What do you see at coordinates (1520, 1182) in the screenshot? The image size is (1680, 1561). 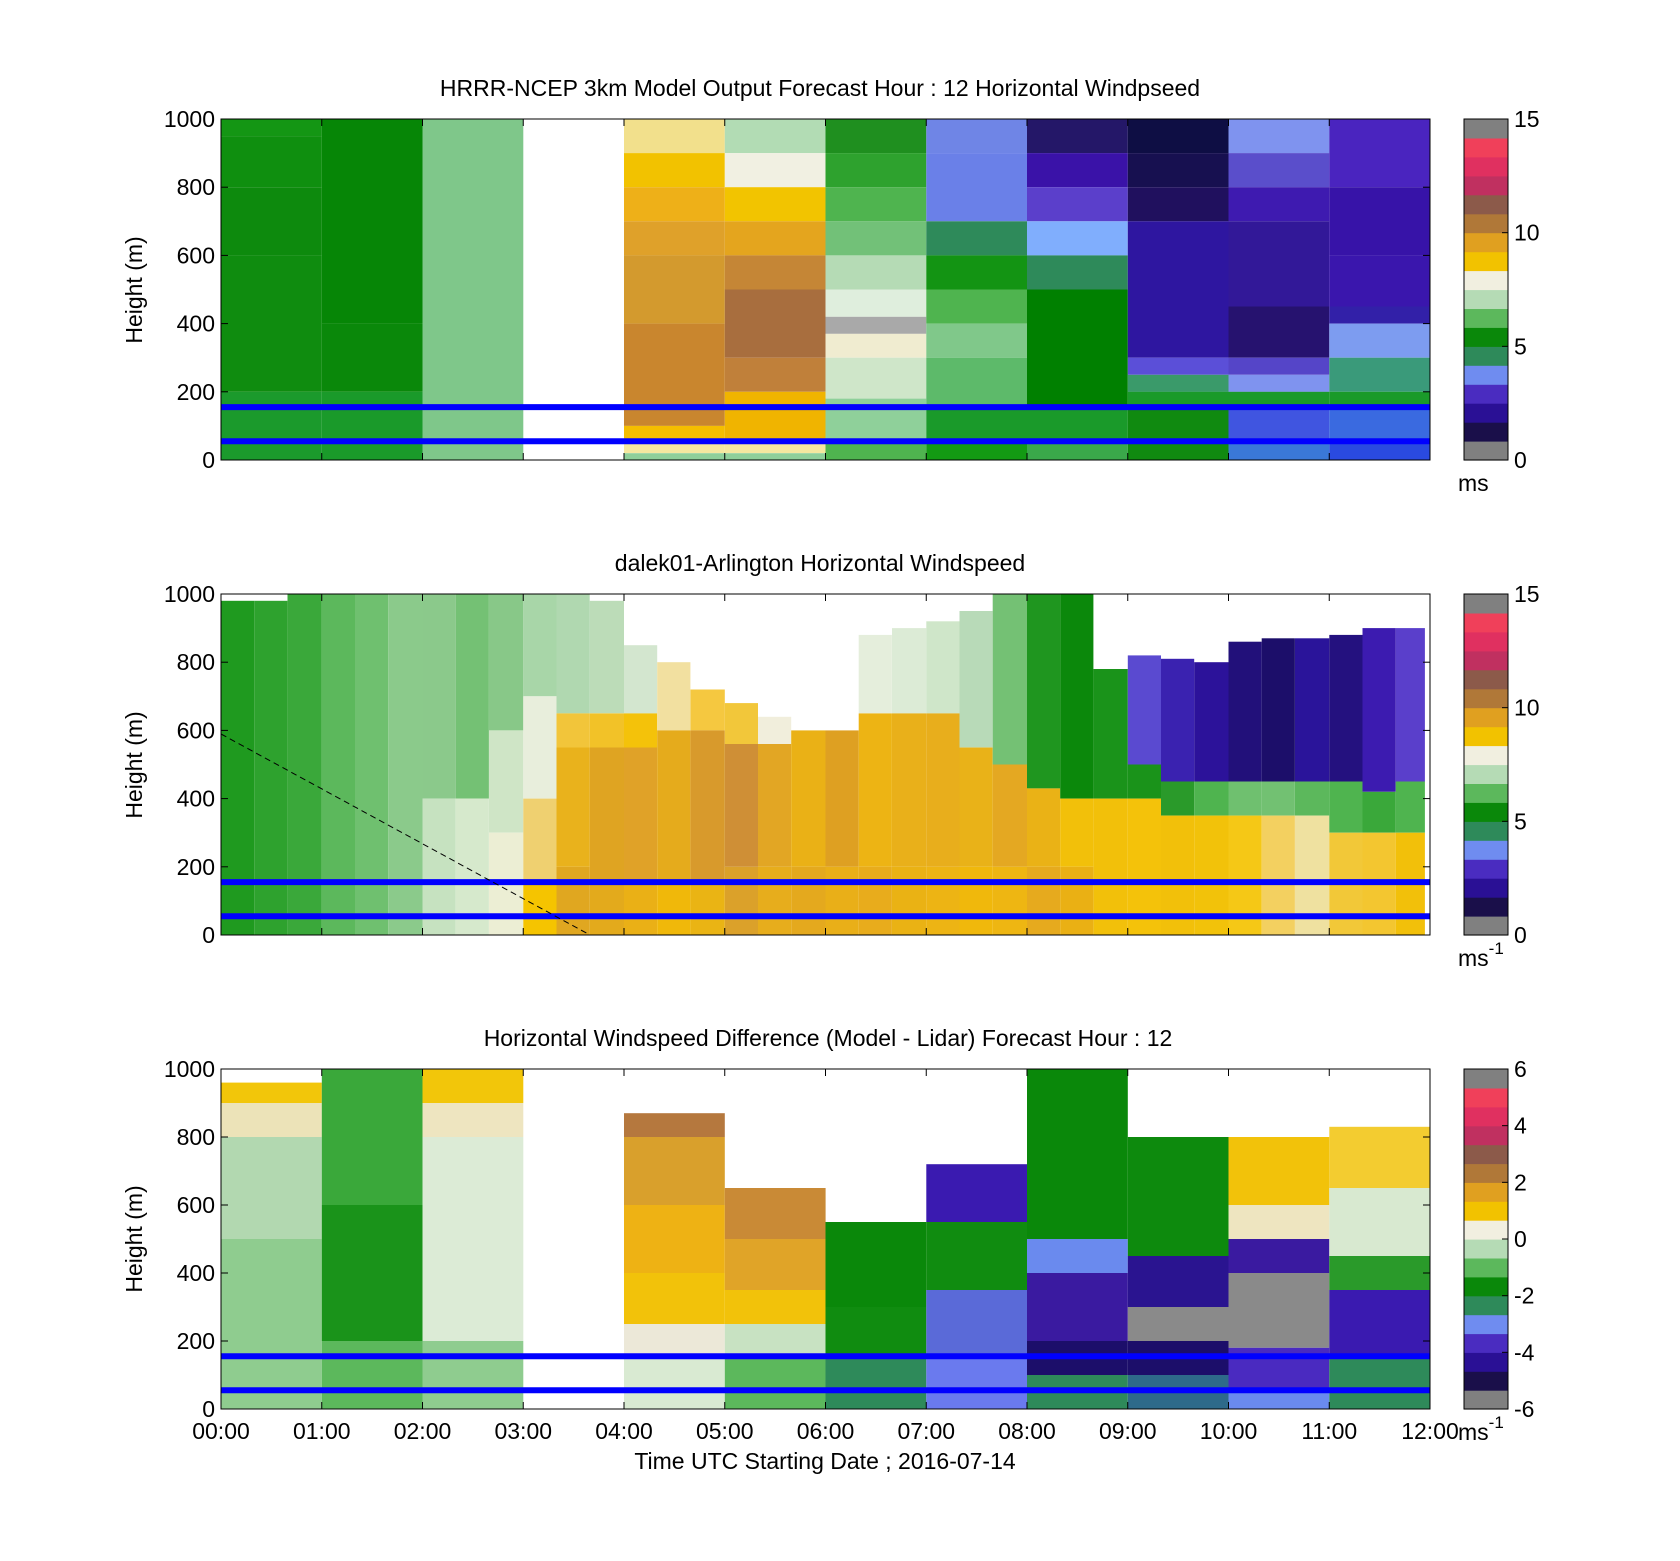 I see `colorbar-tick-label: 2` at bounding box center [1520, 1182].